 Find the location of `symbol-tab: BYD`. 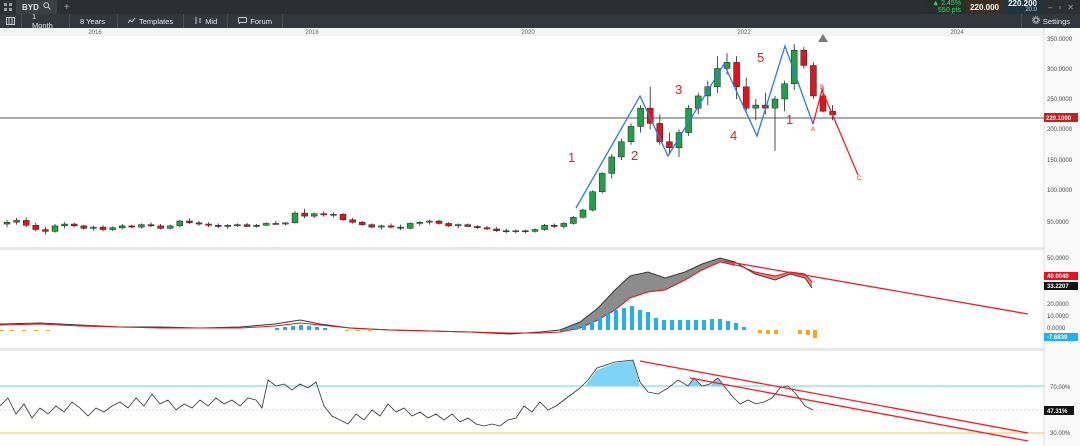

symbol-tab: BYD is located at coordinates (36, 7).